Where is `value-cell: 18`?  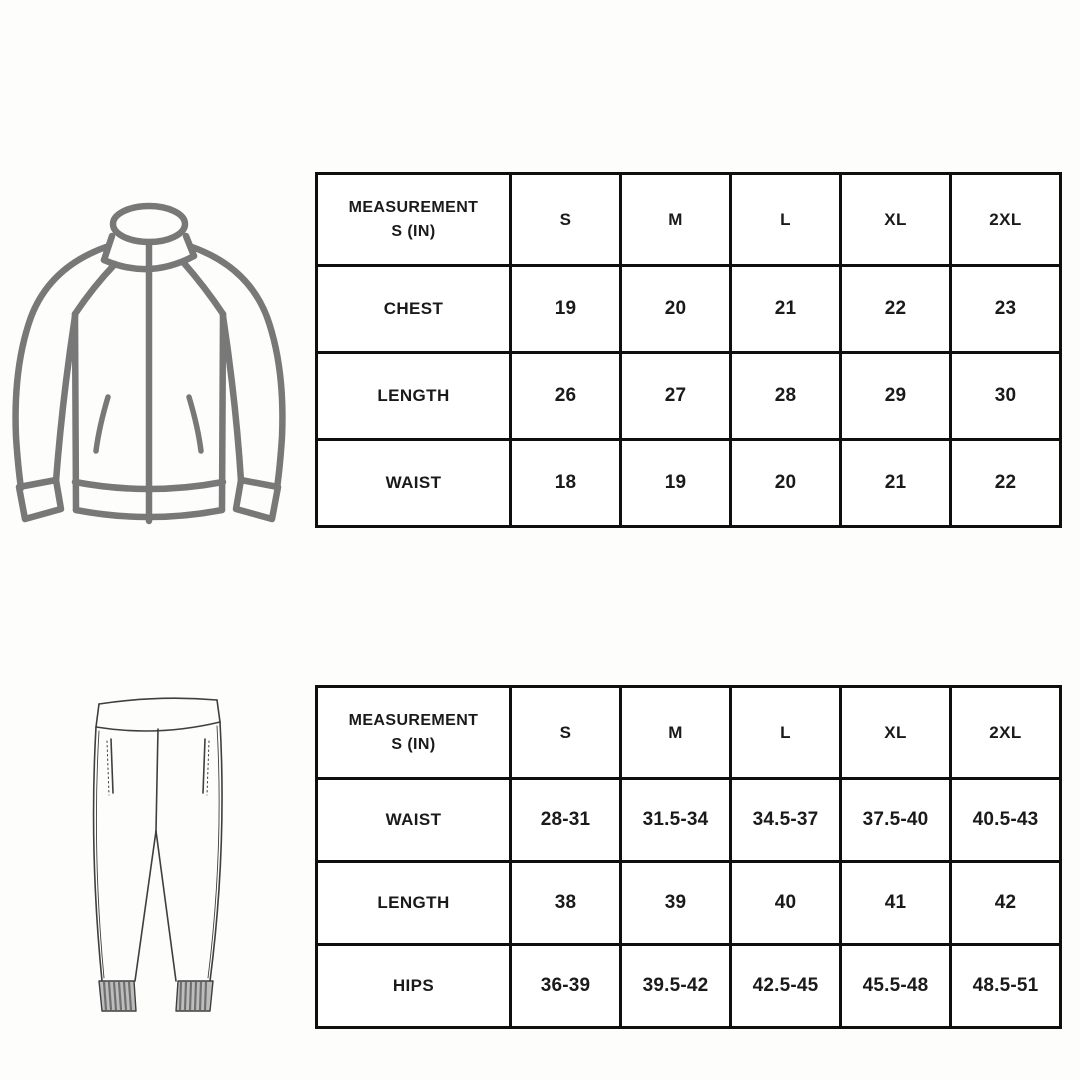
value-cell: 18 is located at coordinates (565, 483).